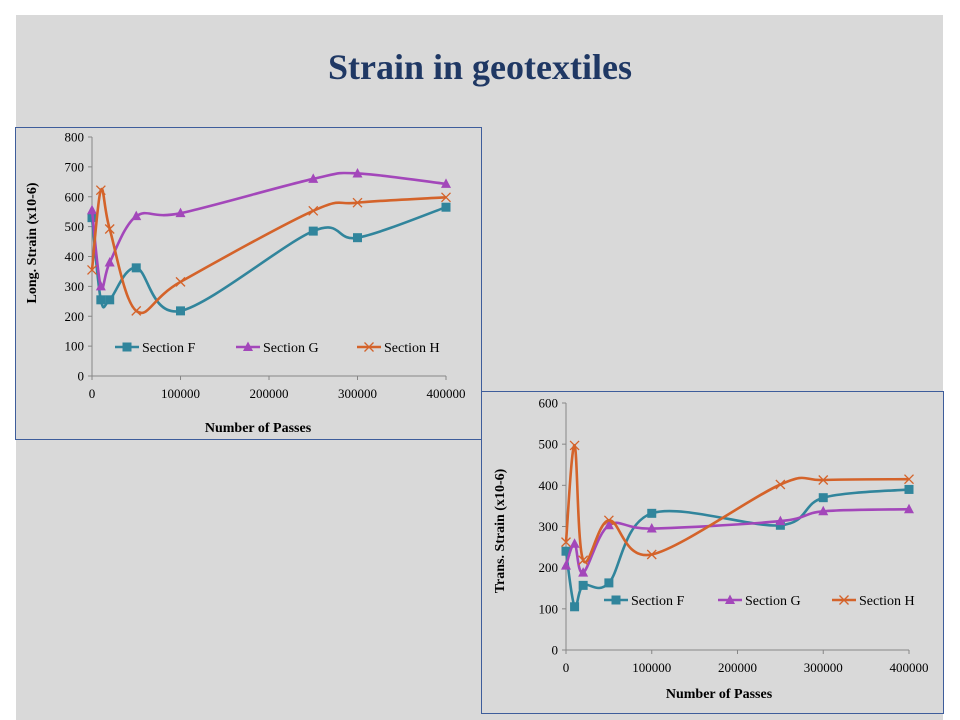 Image resolution: width=960 pixels, height=720 pixels. What do you see at coordinates (32, 242) in the screenshot?
I see `y-axis-title: Long. Strain (x10-6)` at bounding box center [32, 242].